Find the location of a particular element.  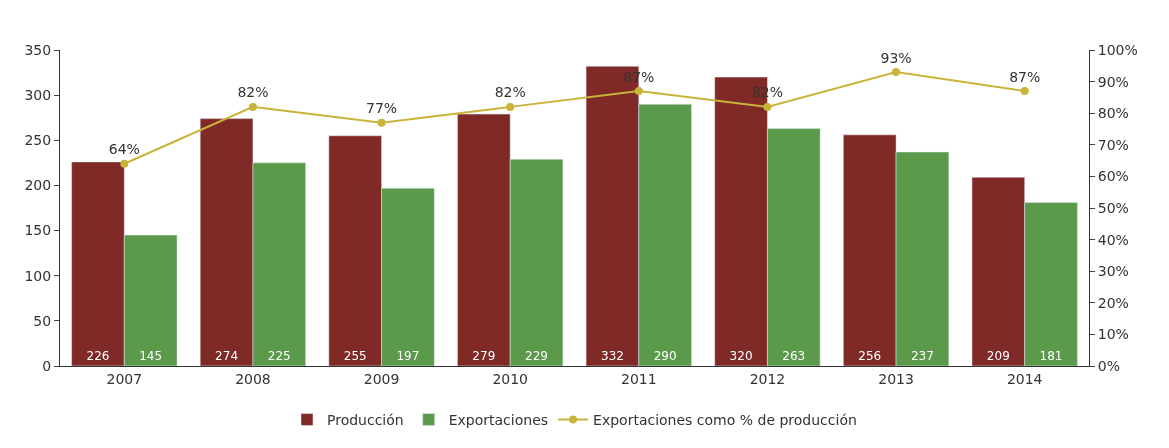

y-tick-label: 50 is located at coordinates (42, 320).